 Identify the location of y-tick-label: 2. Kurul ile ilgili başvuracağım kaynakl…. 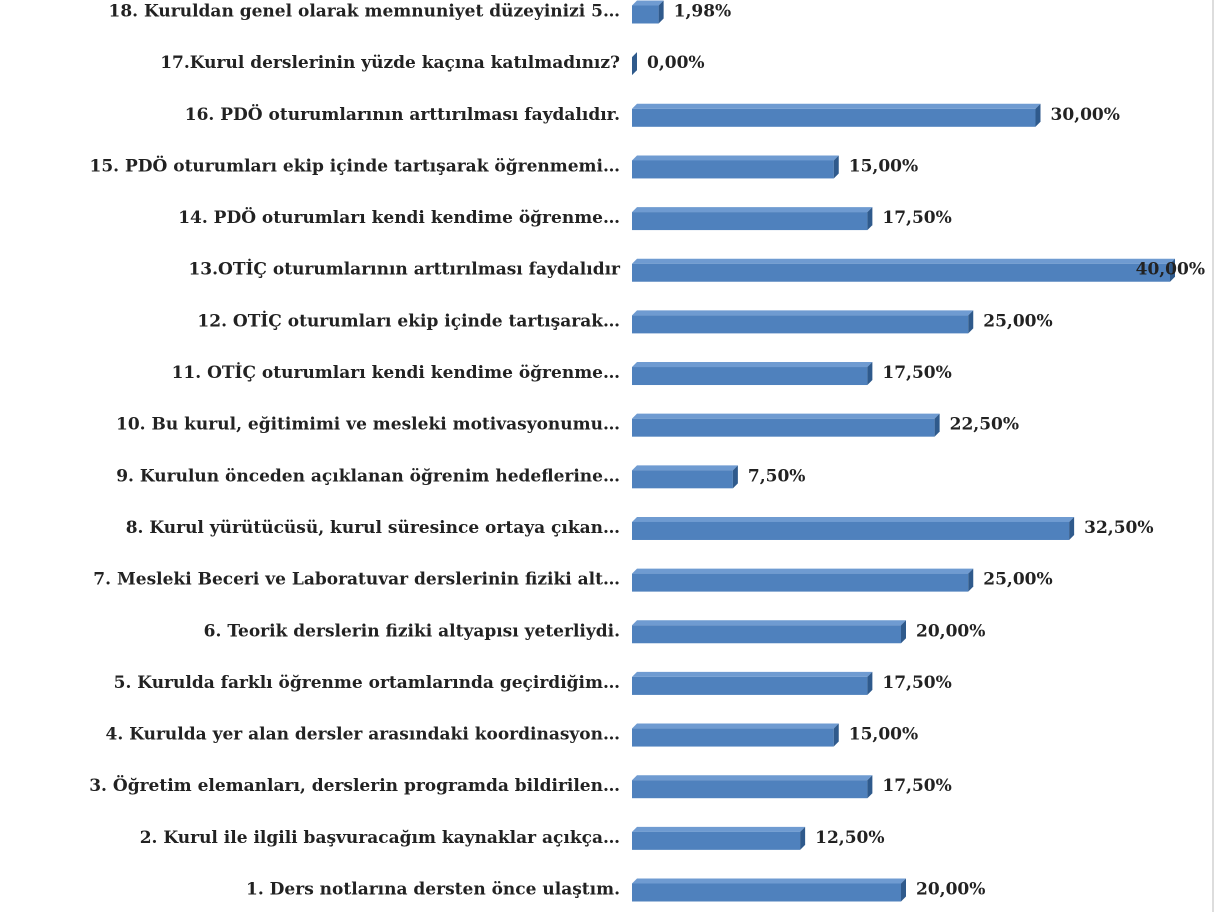
(380, 838).